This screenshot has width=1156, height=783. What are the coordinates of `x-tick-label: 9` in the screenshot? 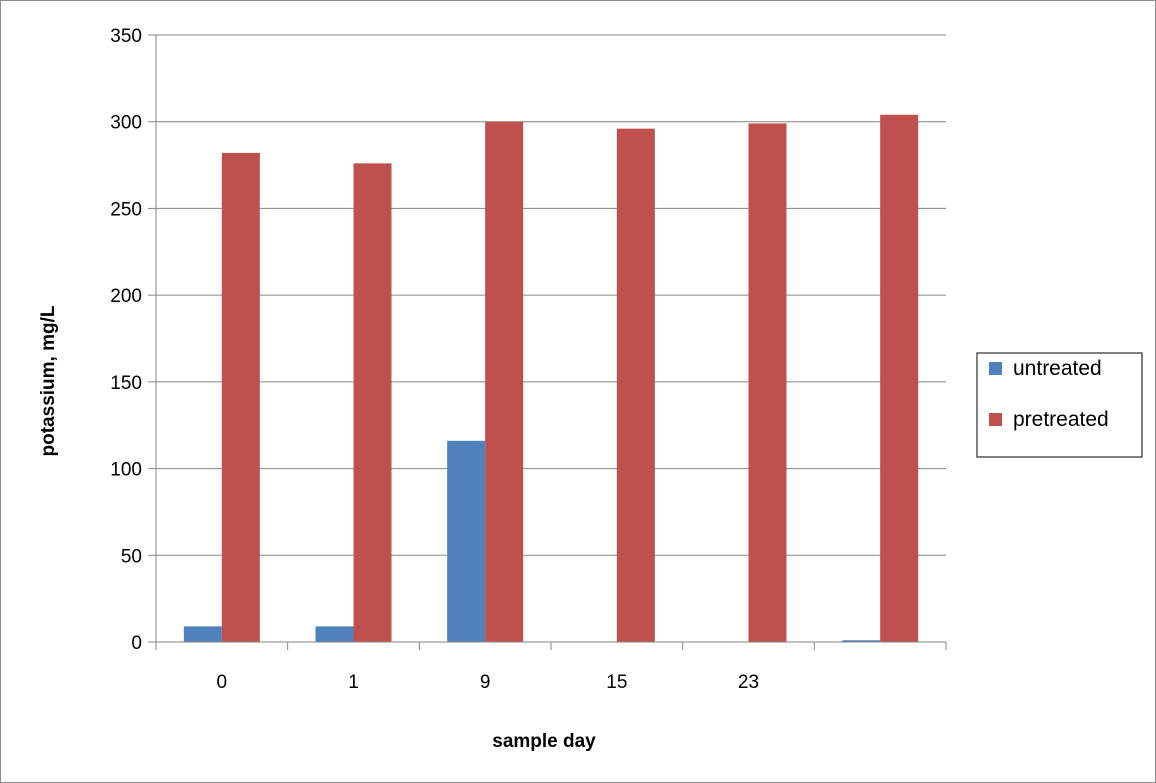 It's located at (485, 682).